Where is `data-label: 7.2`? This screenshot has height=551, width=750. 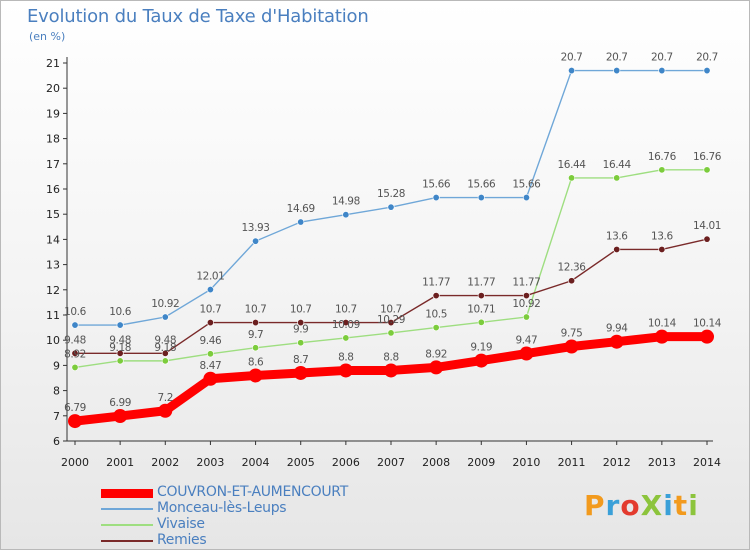
data-label: 7.2 is located at coordinates (166, 398).